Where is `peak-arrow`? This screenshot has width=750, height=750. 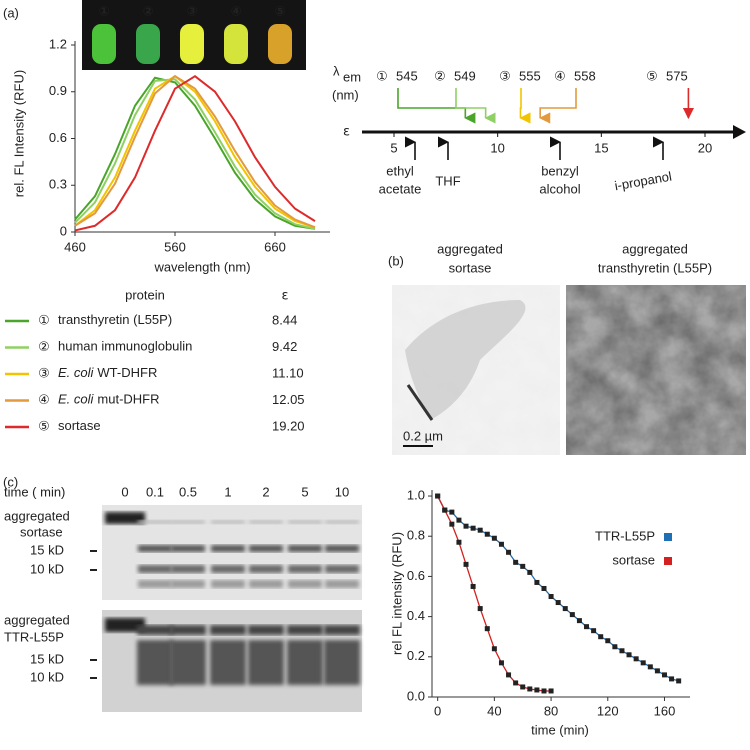 peak-arrow is located at coordinates (525, 106).